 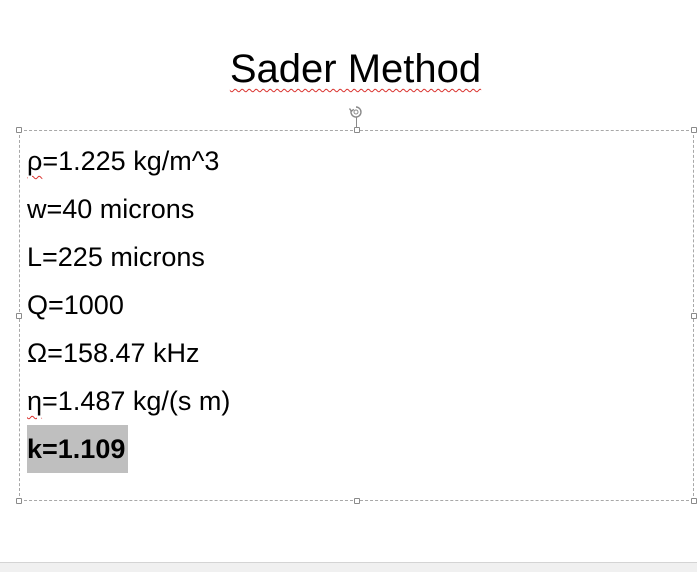 I want to click on rotate-handle-icon, so click(x=356, y=112).